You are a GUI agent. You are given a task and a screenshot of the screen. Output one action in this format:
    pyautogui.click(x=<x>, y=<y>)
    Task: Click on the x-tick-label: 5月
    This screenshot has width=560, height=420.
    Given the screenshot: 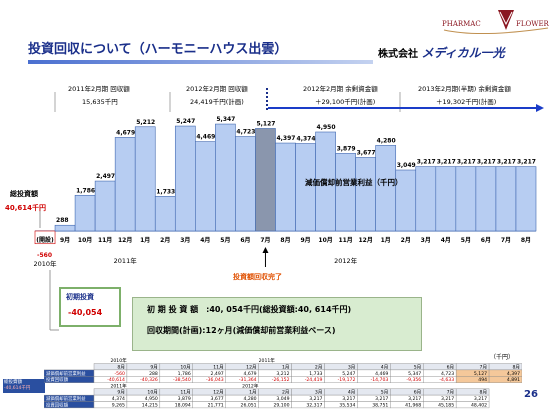 What is the action you would take?
    pyautogui.click(x=466, y=240)
    